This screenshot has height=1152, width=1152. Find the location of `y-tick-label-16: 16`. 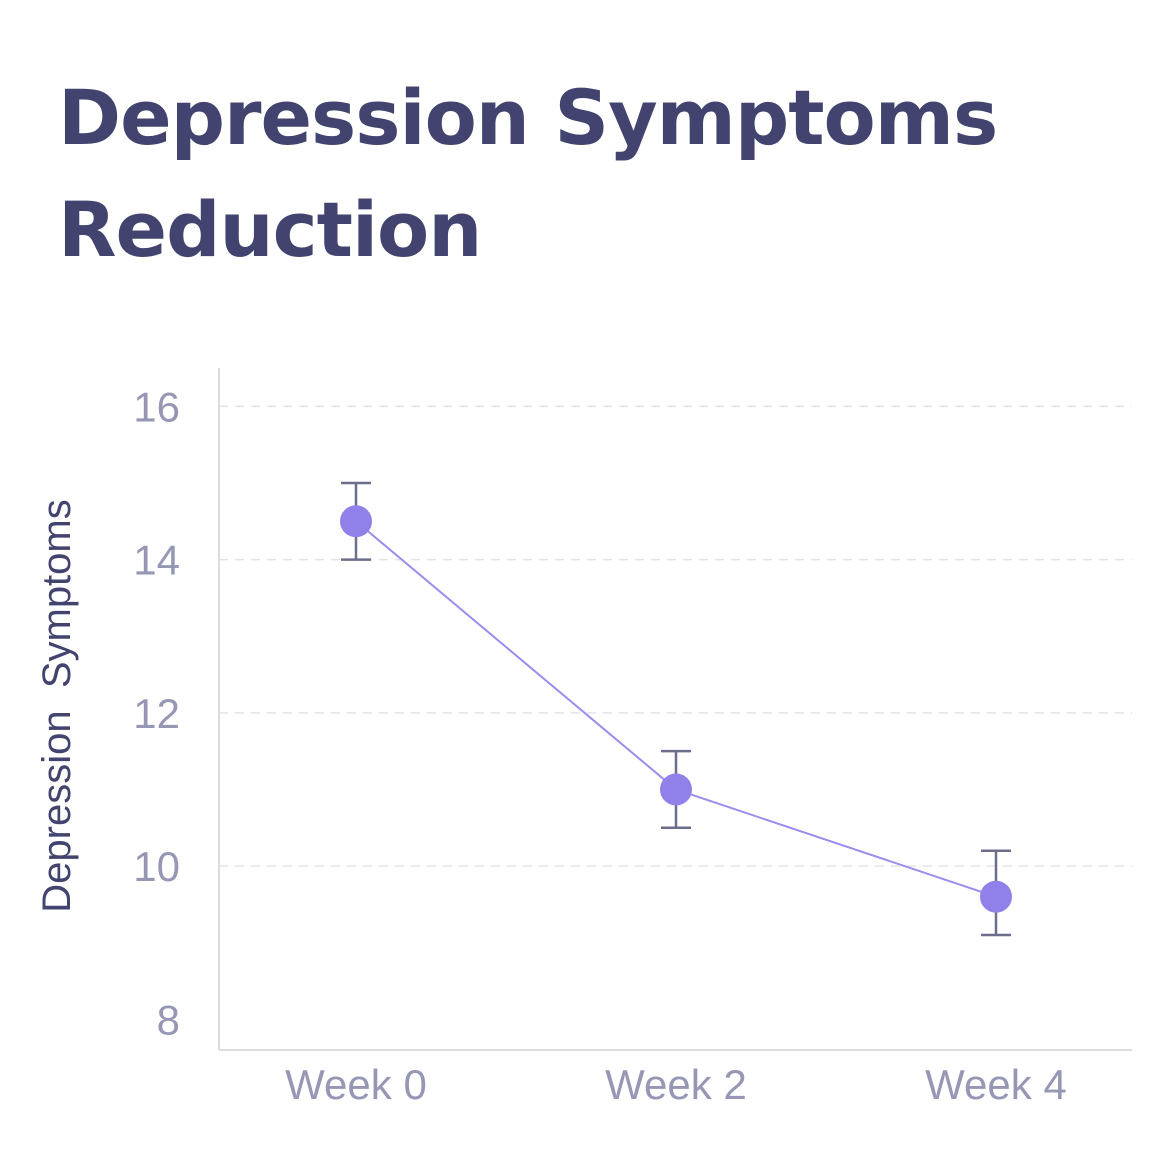

y-tick-label-16: 16 is located at coordinates (156, 406).